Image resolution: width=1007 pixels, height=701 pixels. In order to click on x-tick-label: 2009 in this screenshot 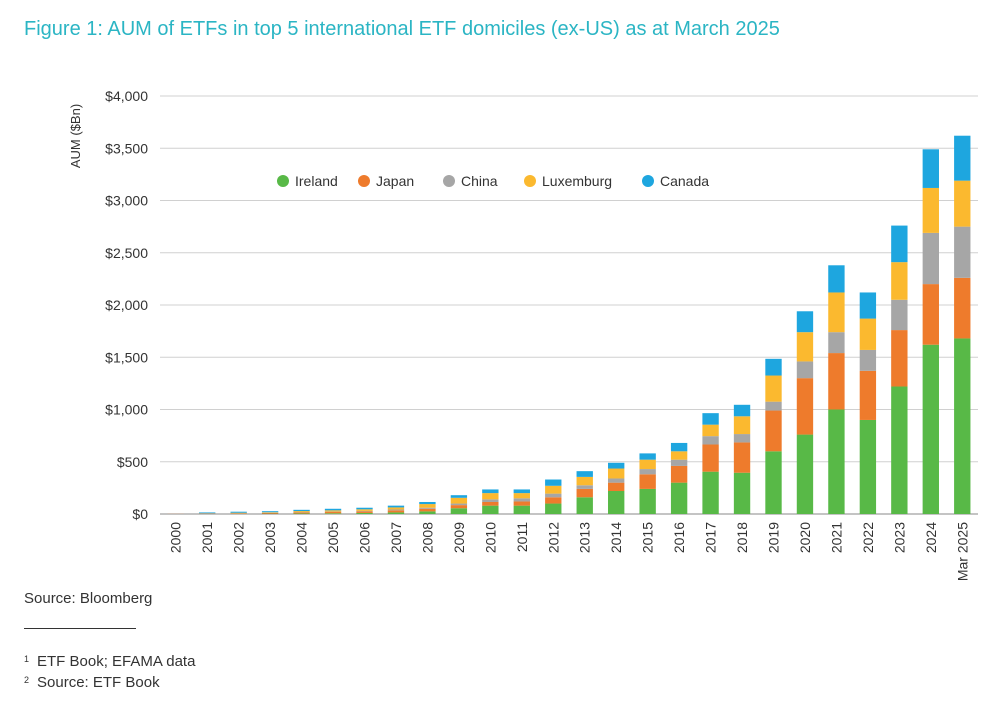, I will do `click(459, 537)`.